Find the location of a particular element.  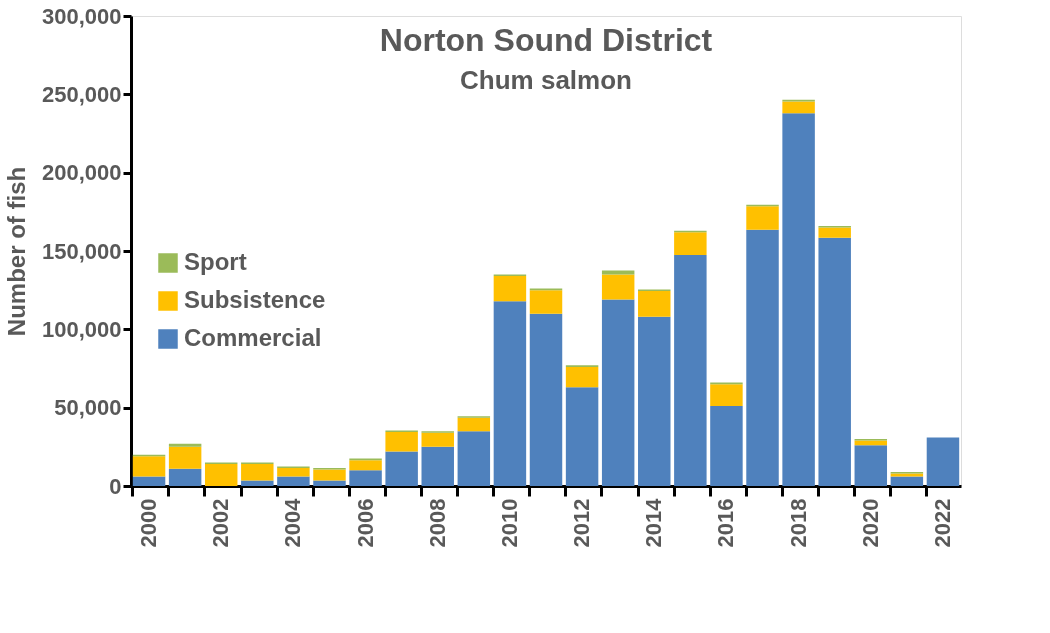

legend-label: Subsistence is located at coordinates (255, 299).